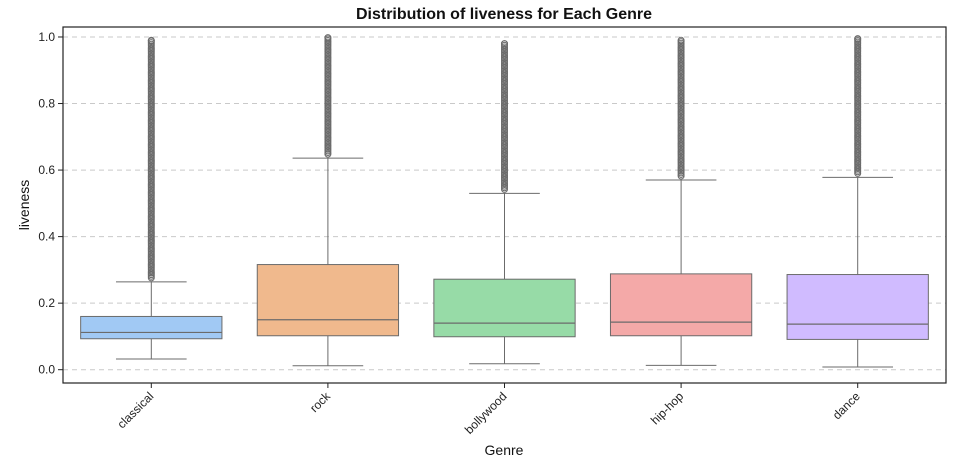  Describe the element at coordinates (504, 14) in the screenshot. I see `chart-title: Distribution of liveness for Each Genre` at that location.